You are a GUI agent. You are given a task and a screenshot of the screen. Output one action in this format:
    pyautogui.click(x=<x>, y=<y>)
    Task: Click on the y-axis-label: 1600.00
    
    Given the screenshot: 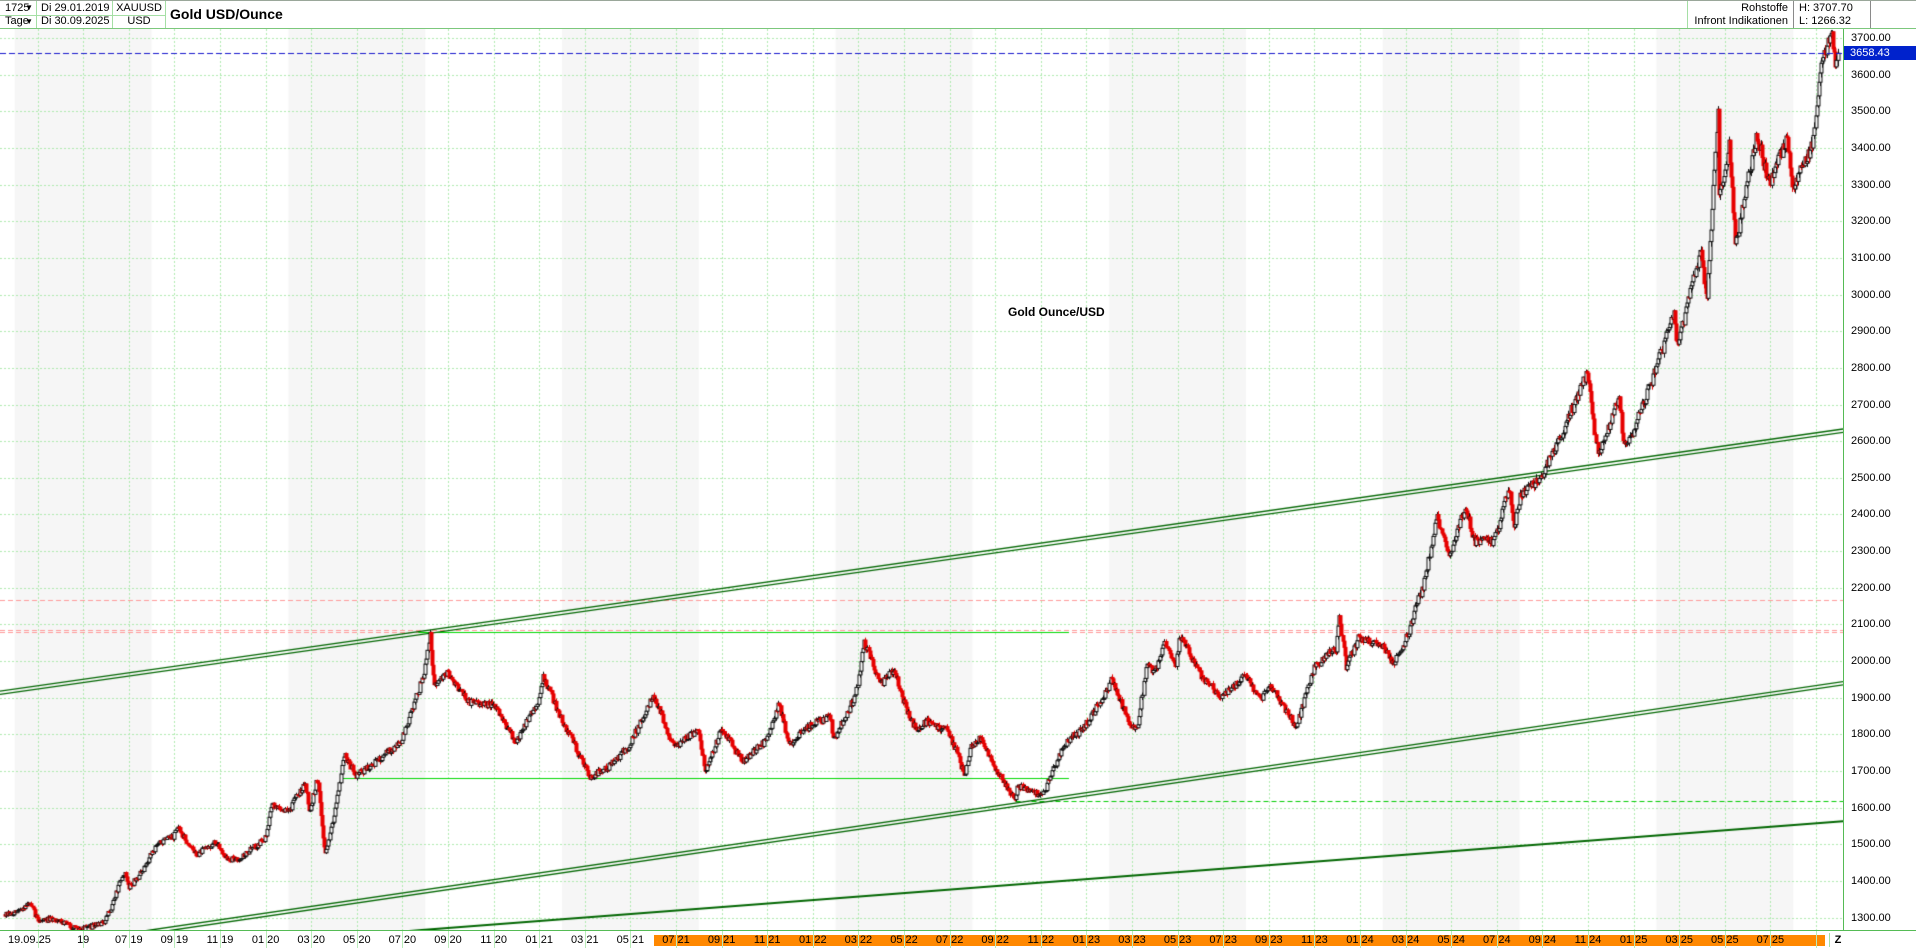 What is the action you would take?
    pyautogui.click(x=1871, y=807)
    